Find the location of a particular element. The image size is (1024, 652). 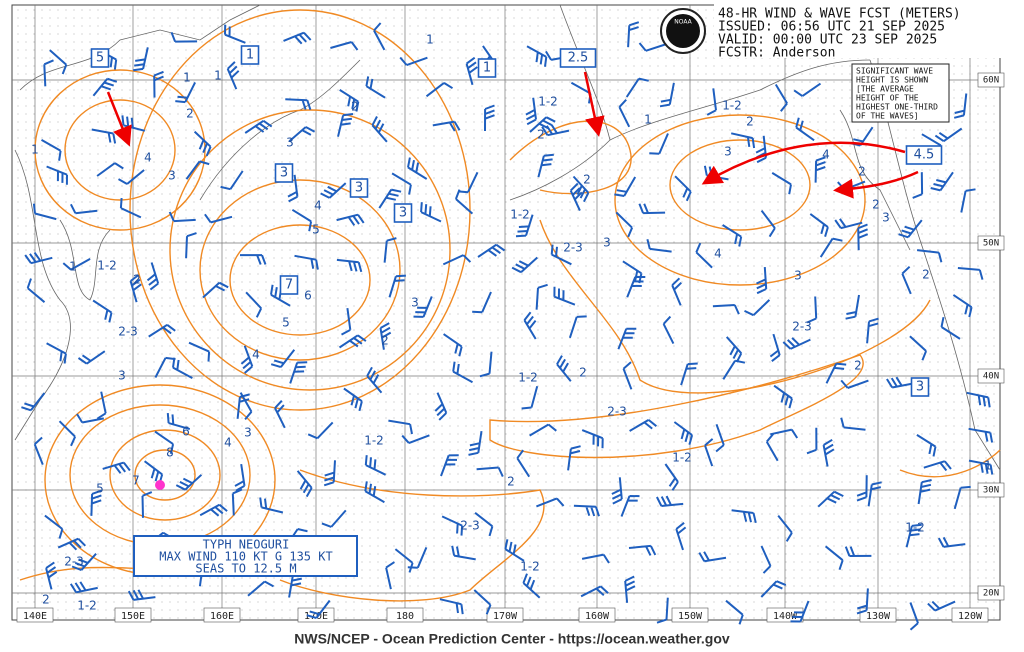

lat-label: 20N is located at coordinates (991, 594).